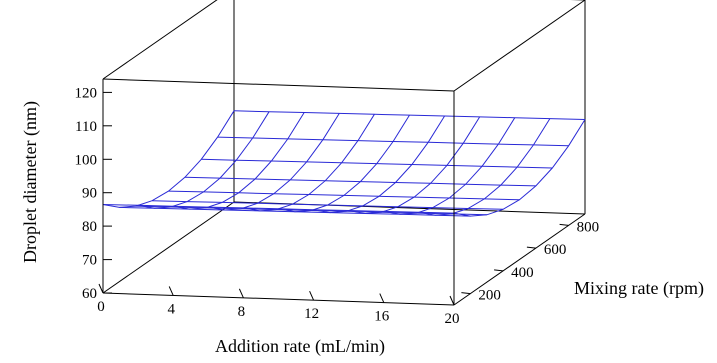 The image size is (717, 363). What do you see at coordinates (89, 227) in the screenshot?
I see `z-tick-label: 80` at bounding box center [89, 227].